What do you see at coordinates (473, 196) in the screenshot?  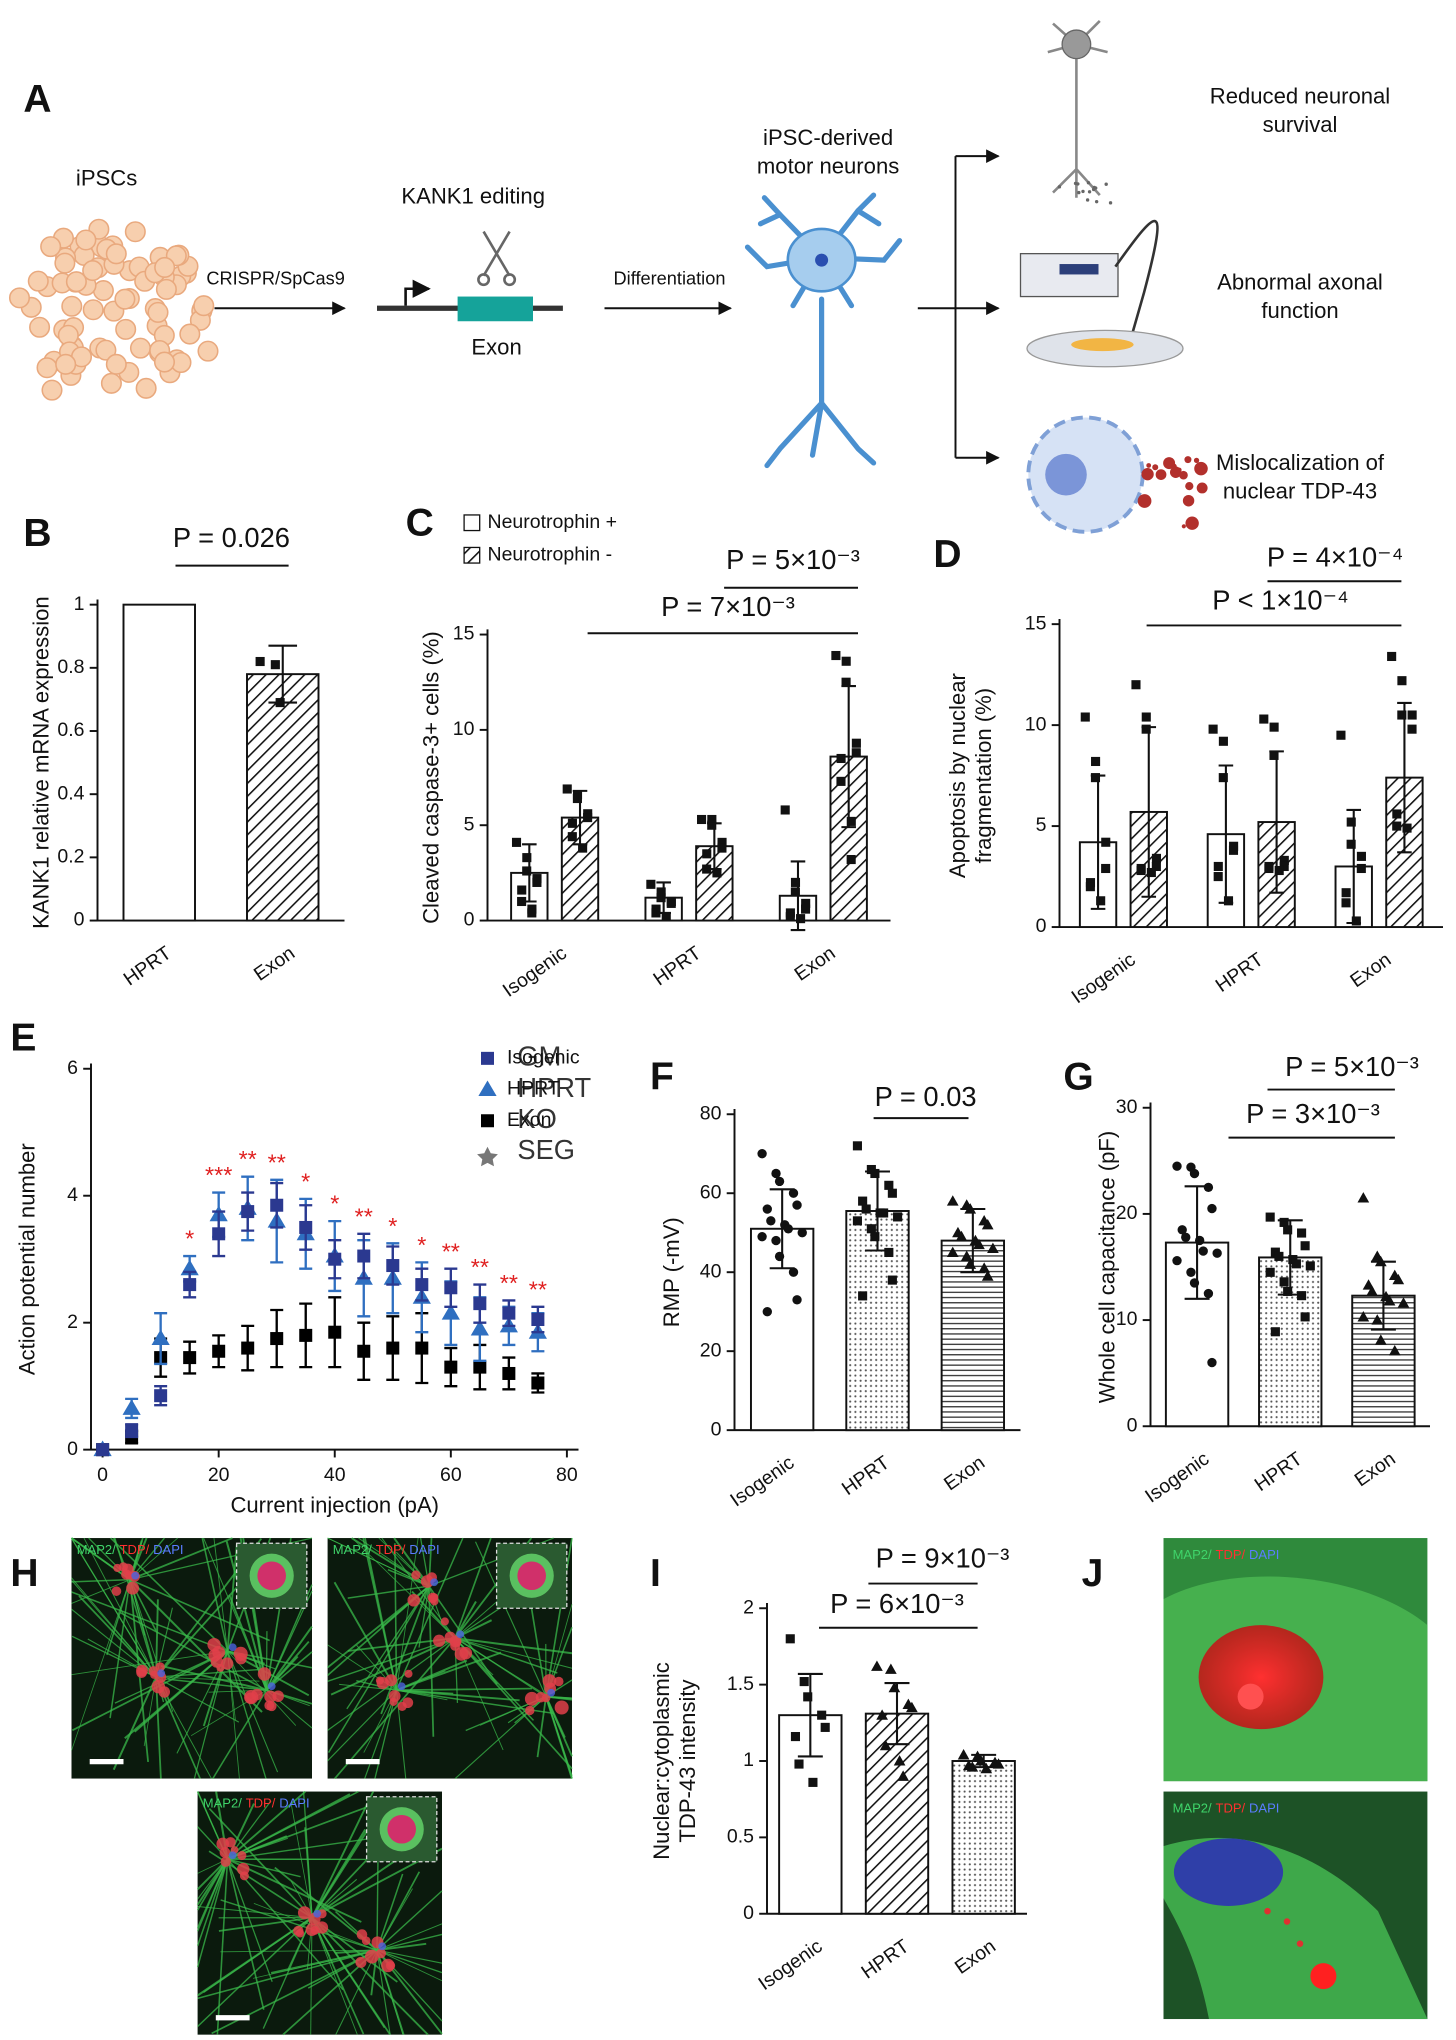 I see `label: KANK1 editing` at bounding box center [473, 196].